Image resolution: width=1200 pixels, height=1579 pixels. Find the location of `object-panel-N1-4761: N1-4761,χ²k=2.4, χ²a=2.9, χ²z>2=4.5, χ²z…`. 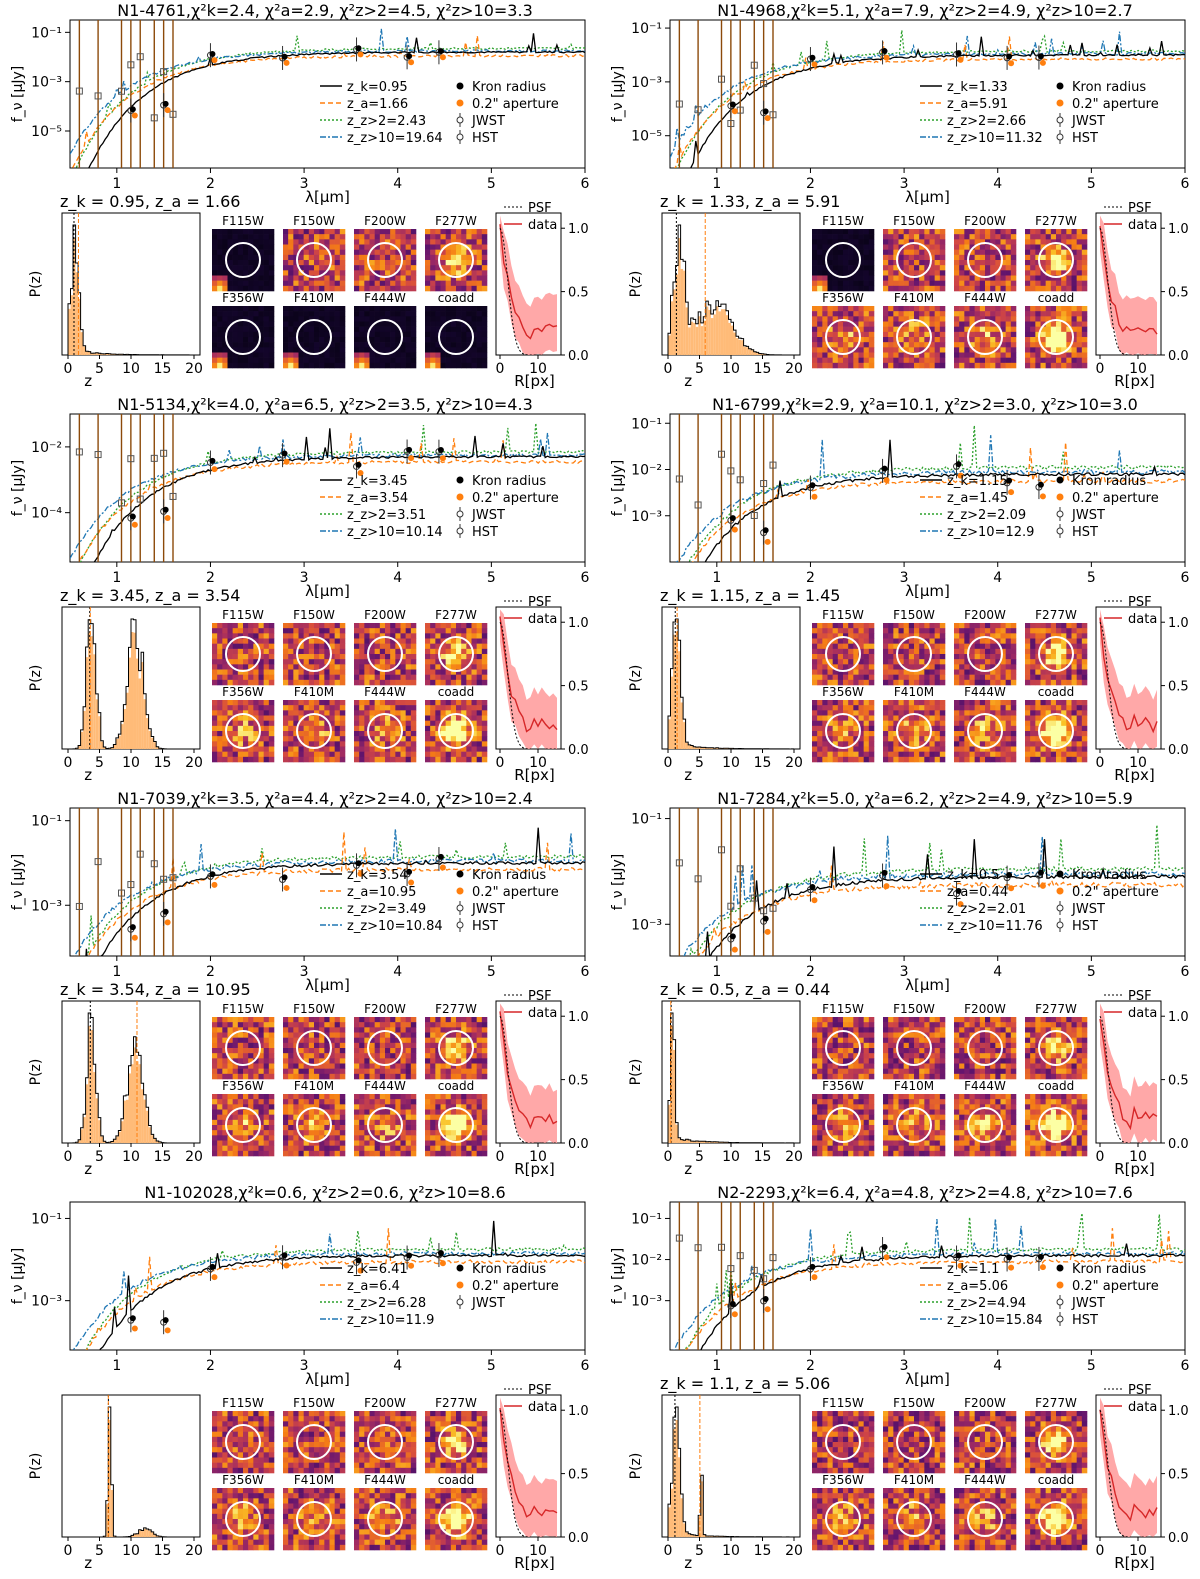

object-panel-N1-4761: N1-4761,χ²k=2.4, χ²a=2.9, χ²z>2=4.5, χ²z… is located at coordinates (300, 195).